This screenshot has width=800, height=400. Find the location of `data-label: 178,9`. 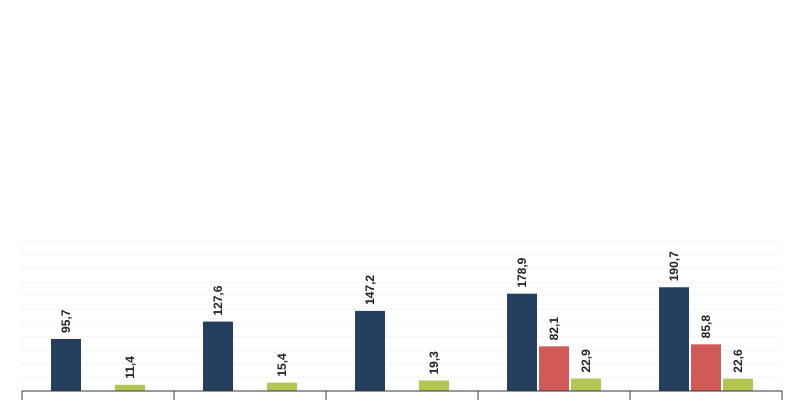

data-label: 178,9 is located at coordinates (522, 272).